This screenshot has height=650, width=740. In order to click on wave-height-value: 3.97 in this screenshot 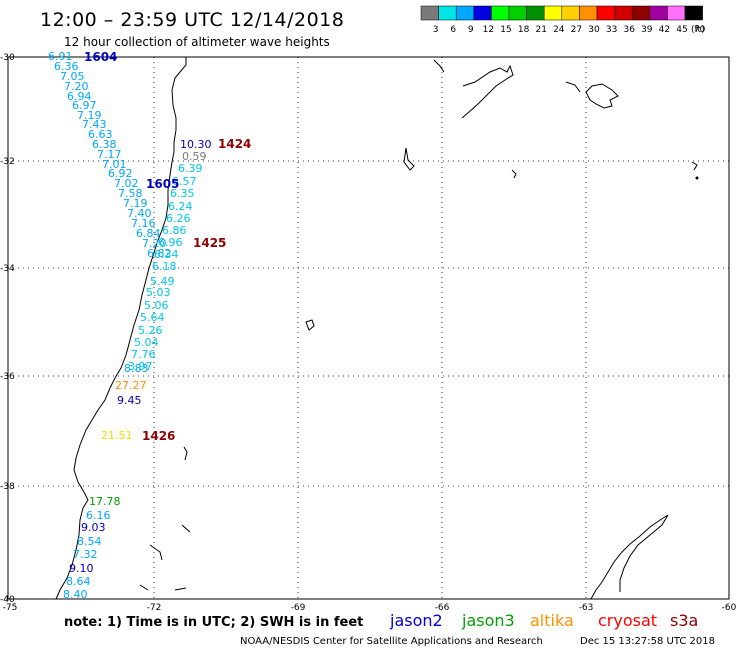, I will do `click(140, 366)`.